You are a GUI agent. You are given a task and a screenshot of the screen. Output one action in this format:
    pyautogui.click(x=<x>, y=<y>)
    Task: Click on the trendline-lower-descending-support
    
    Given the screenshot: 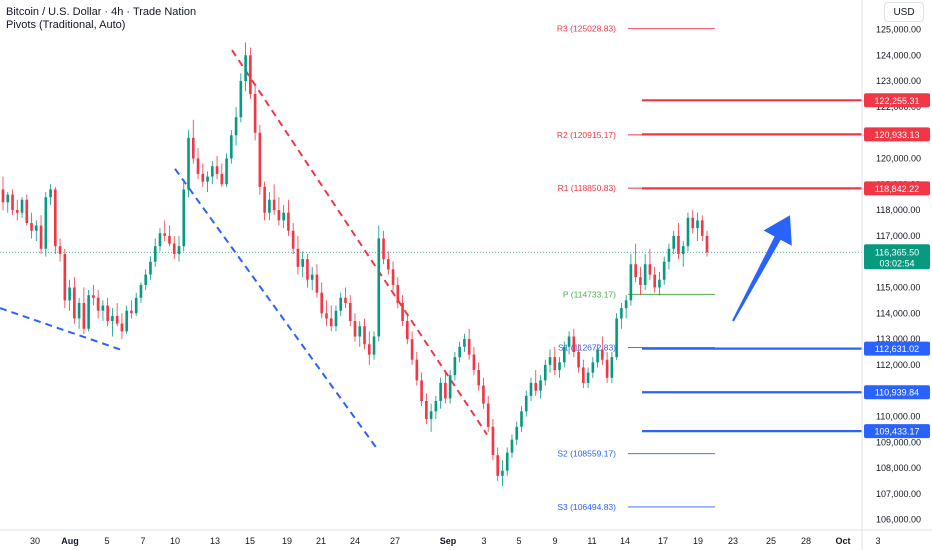 What is the action you would take?
    pyautogui.click(x=276, y=309)
    